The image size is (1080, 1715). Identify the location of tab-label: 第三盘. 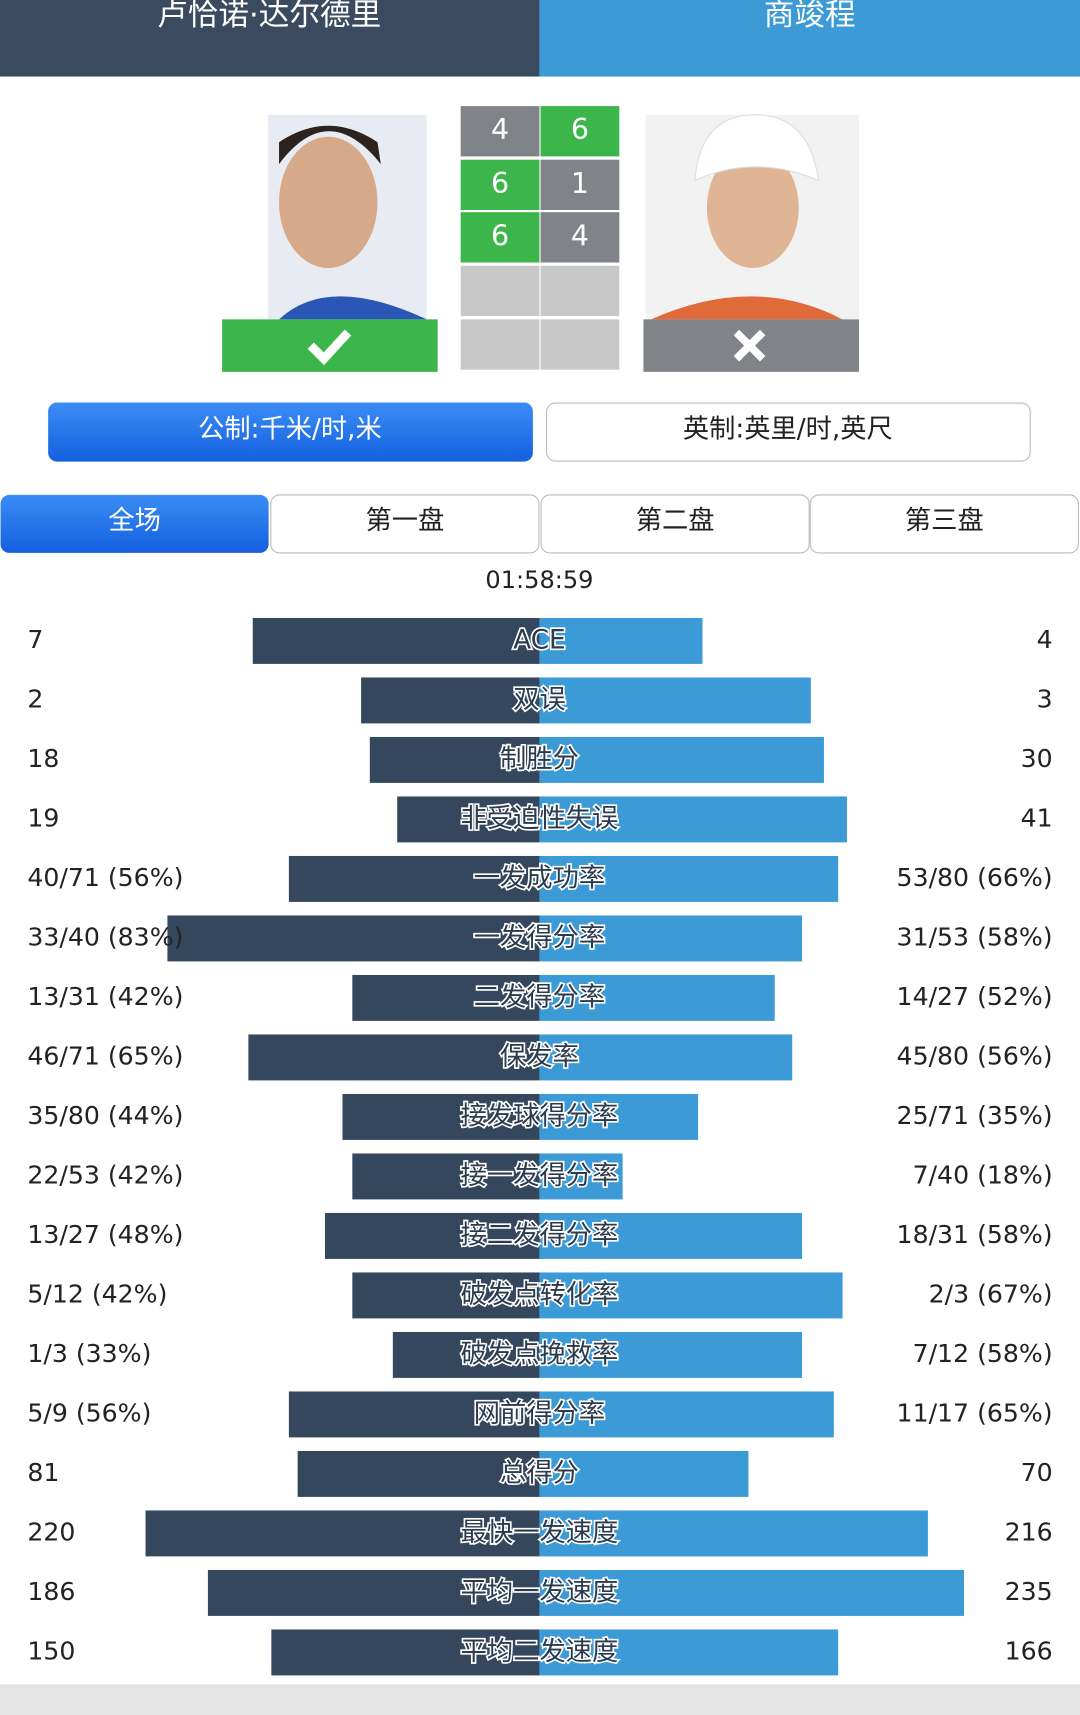
(944, 521).